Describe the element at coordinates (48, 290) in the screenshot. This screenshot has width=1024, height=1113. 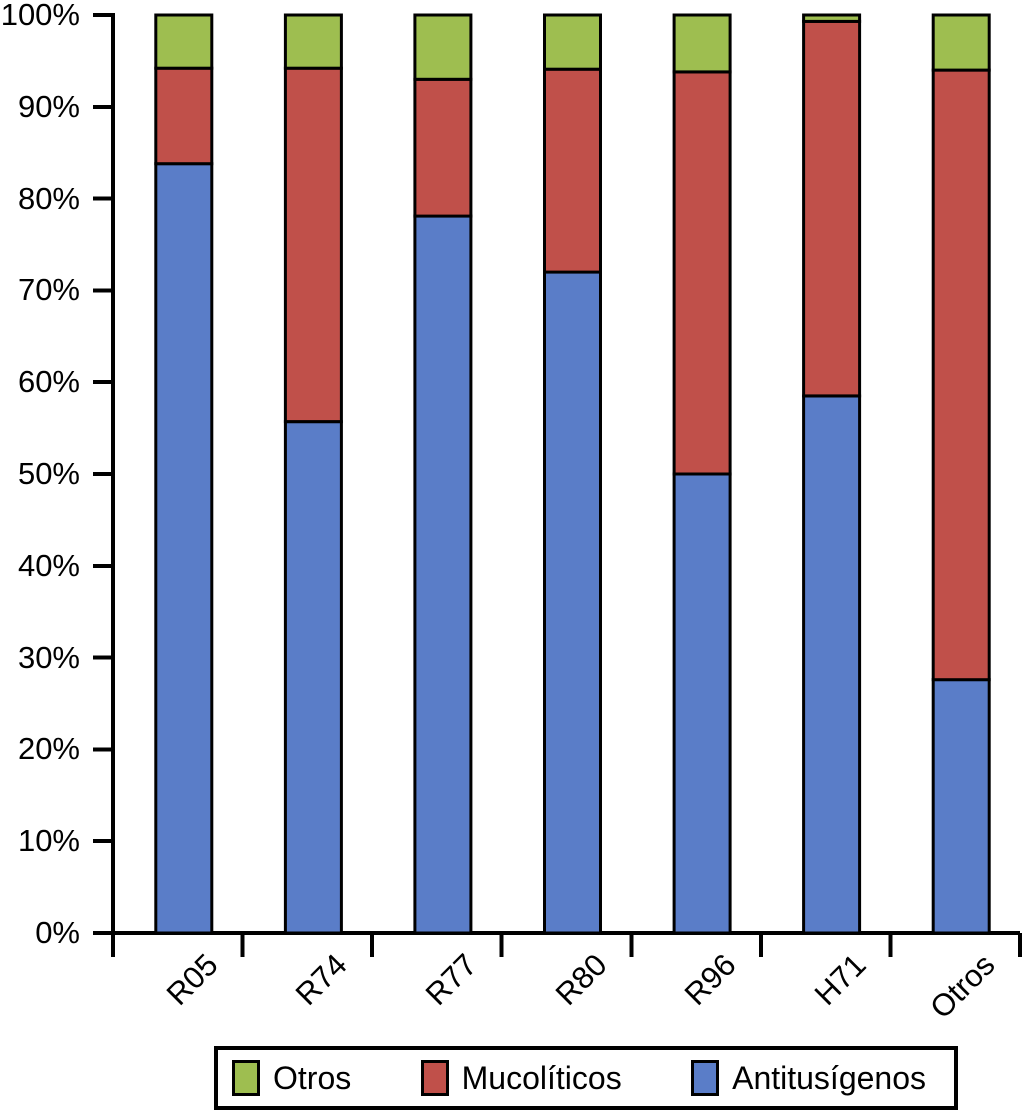
I see `y-axis-tick-label: 70%` at that location.